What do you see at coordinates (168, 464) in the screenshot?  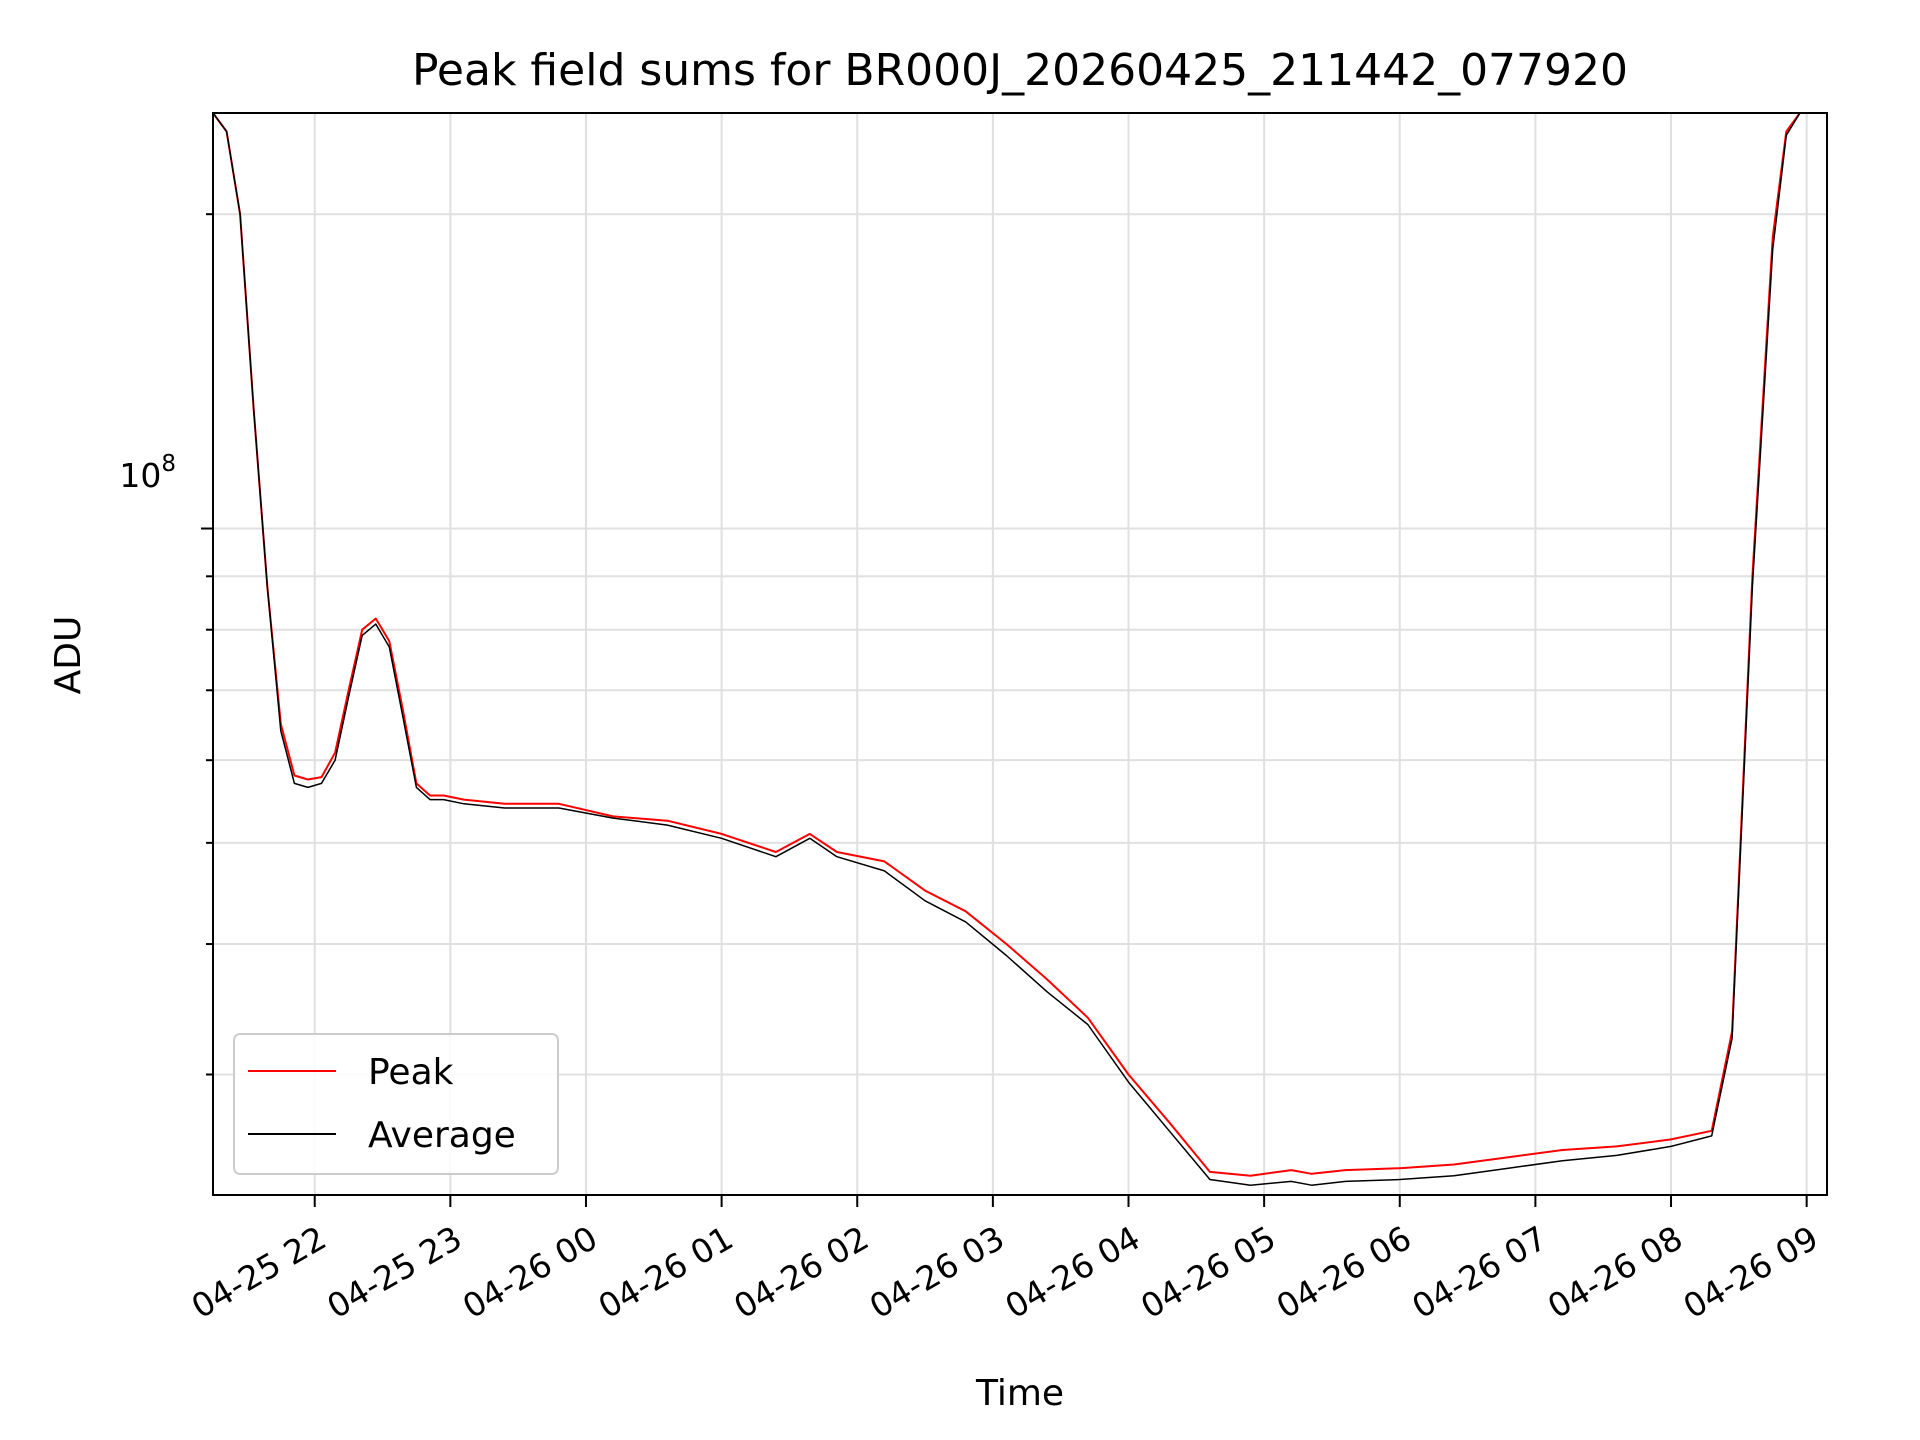 I see `y-tick-exponent: 8` at bounding box center [168, 464].